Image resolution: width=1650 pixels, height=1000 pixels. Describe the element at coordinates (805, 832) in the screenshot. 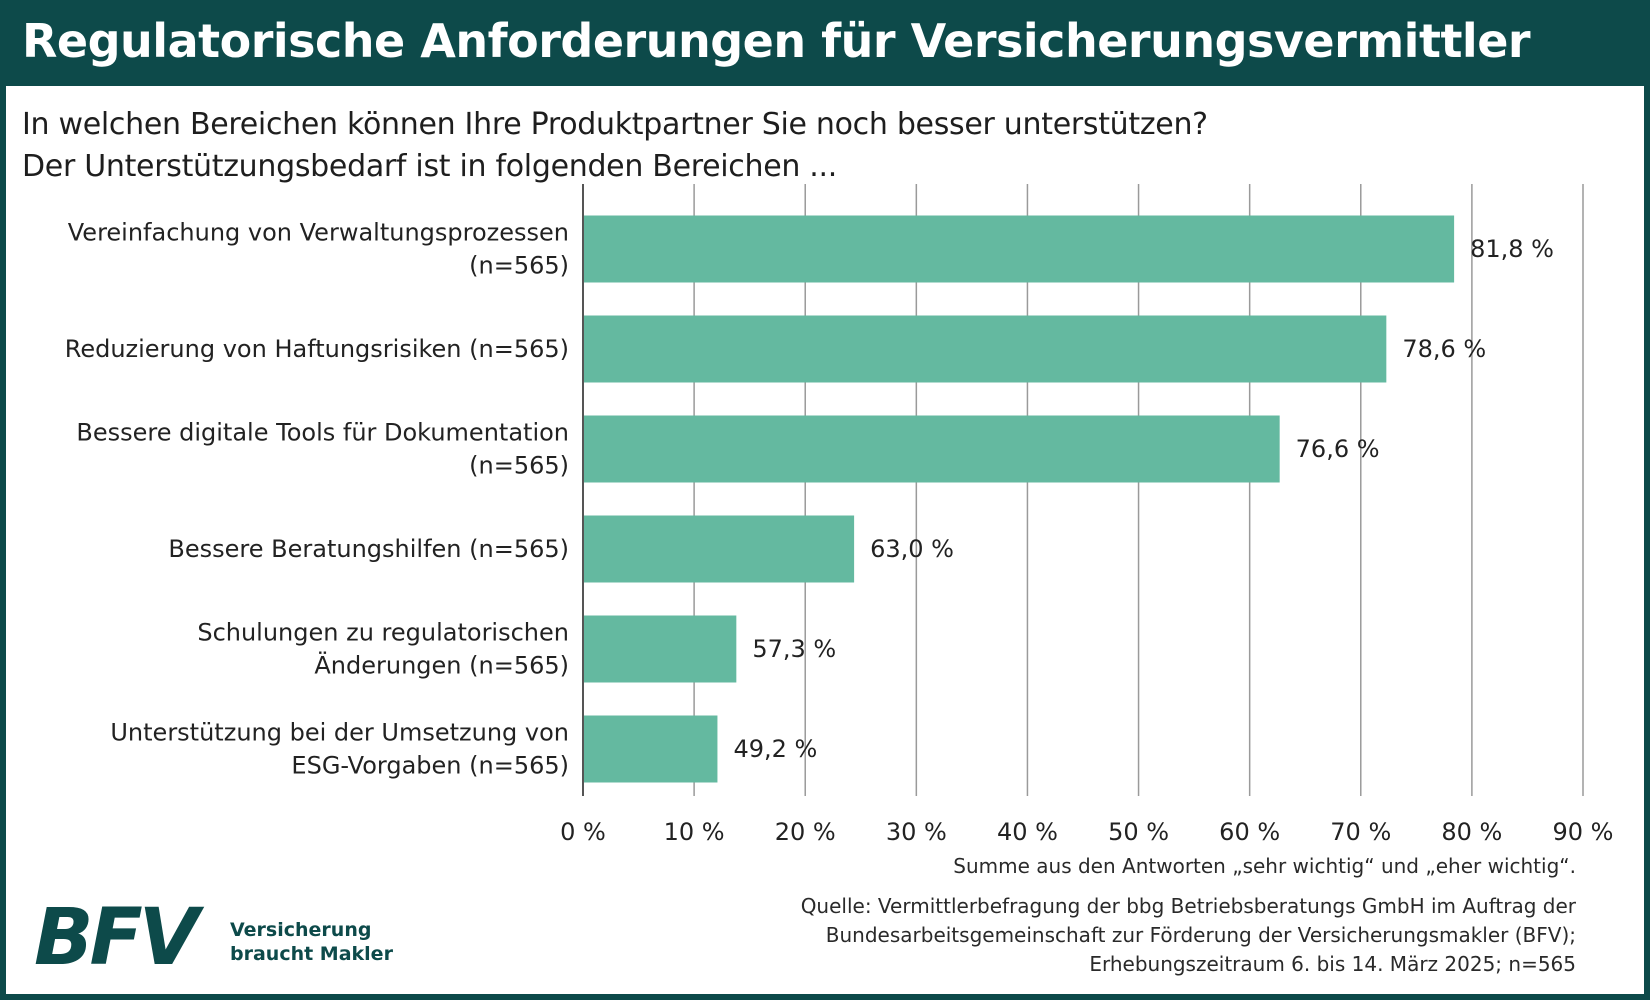

I see `x-tick-label: 20 %` at that location.